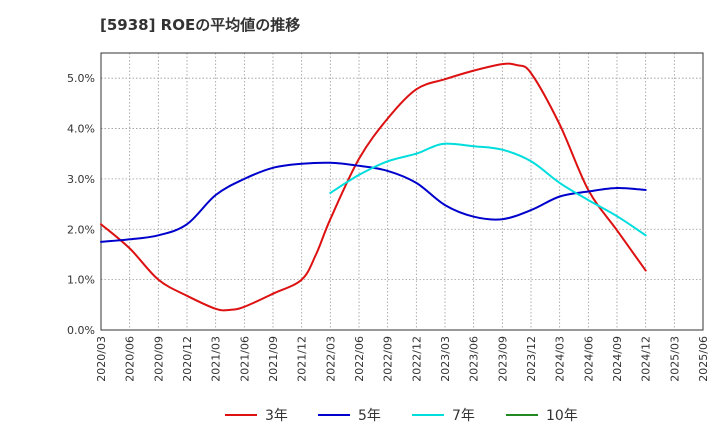 This screenshot has height=440, width=720. What do you see at coordinates (588, 359) in the screenshot?
I see `x-tick-label: 2024/06` at bounding box center [588, 359].